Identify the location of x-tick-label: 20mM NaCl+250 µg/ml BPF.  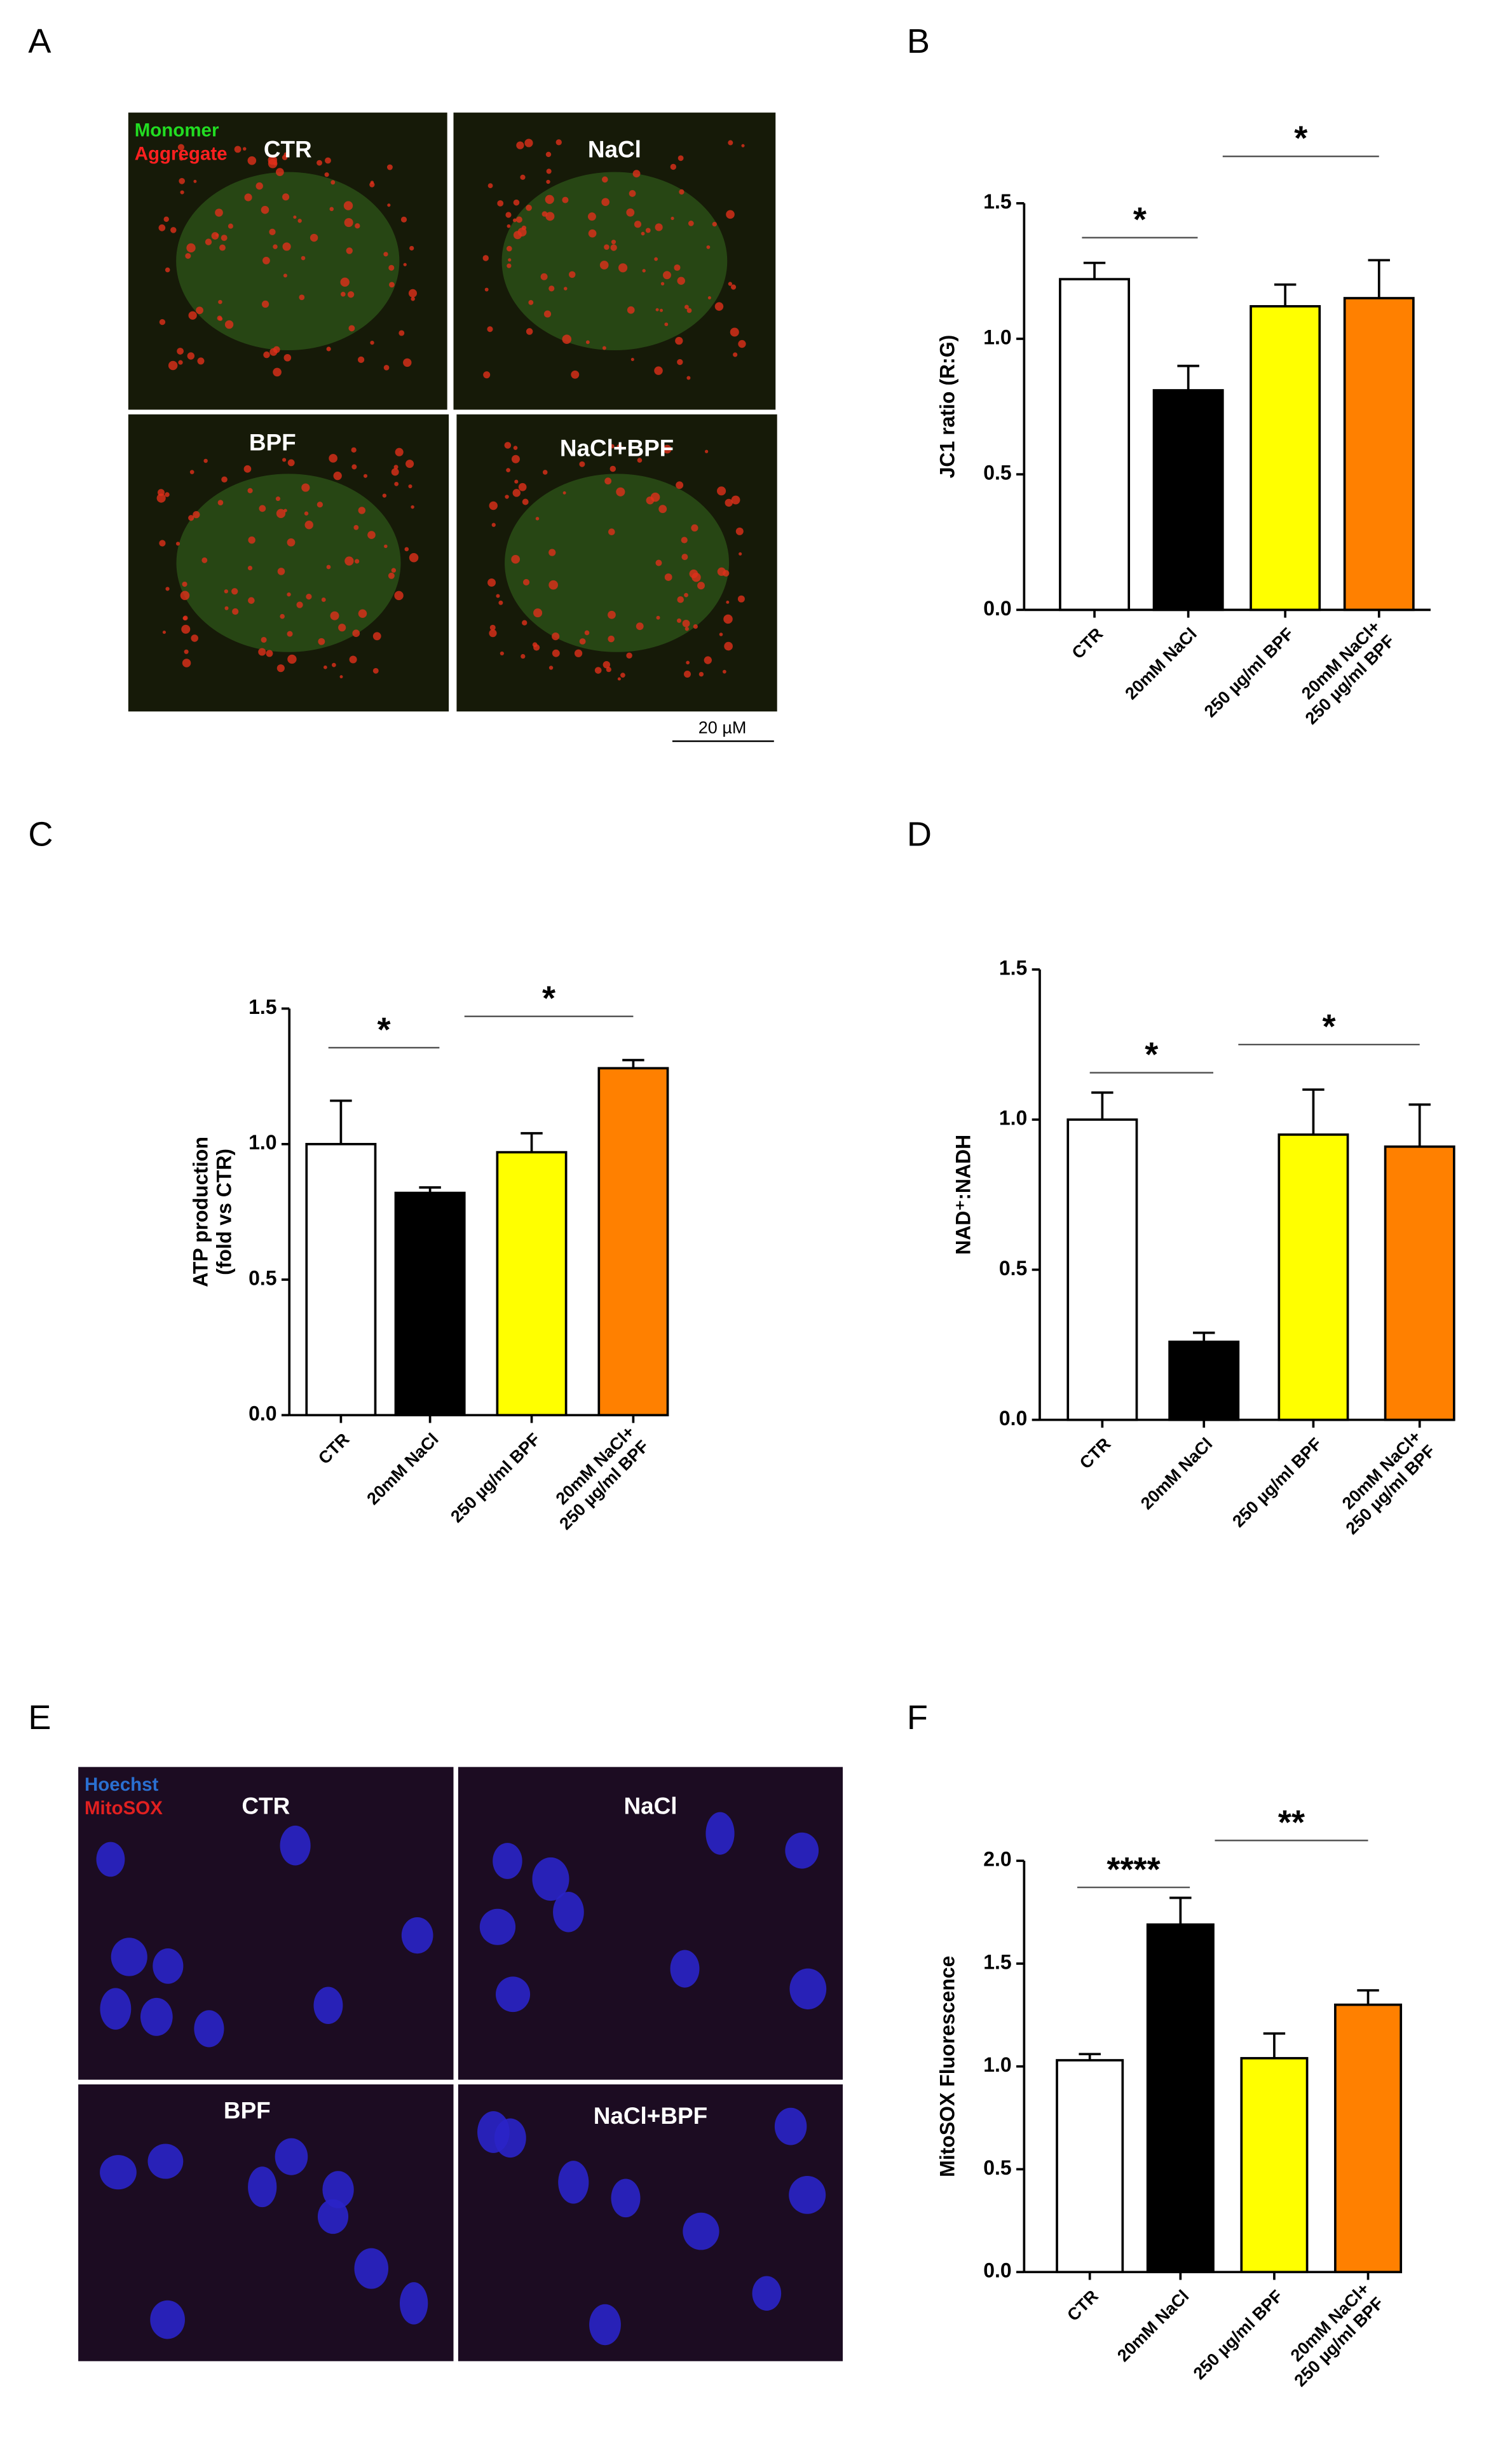
(1331, 2334).